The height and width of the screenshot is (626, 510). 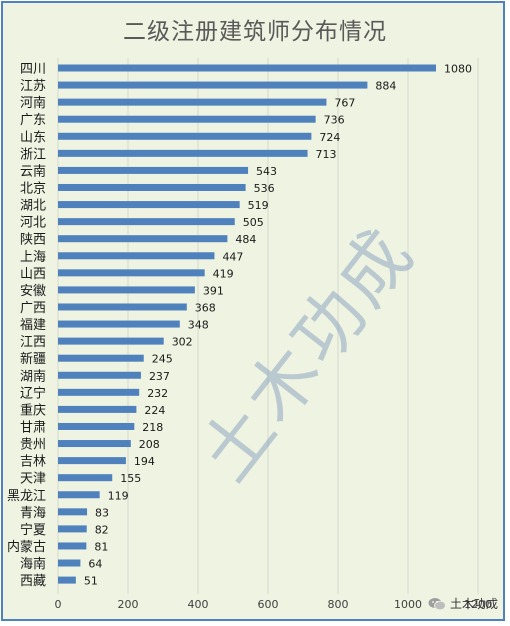 I want to click on value-label: 218, so click(x=152, y=427).